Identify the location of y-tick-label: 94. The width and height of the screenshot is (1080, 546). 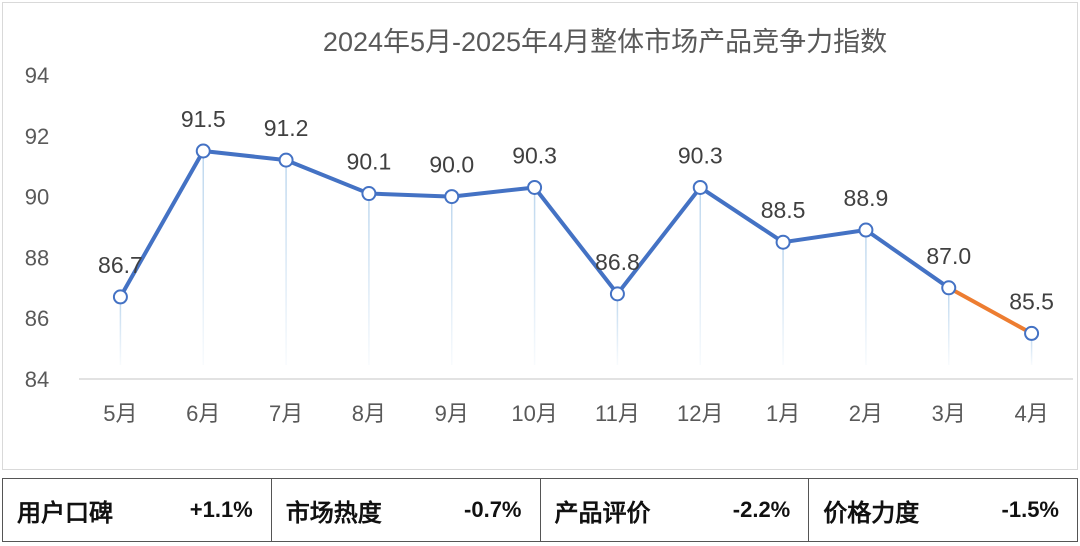
(37, 75).